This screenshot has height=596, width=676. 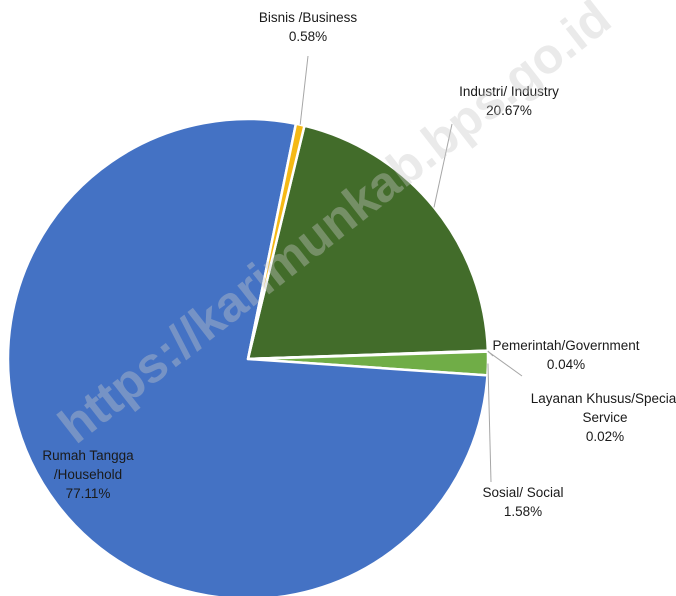 I want to click on leader-line-layanan-khusus-special-service, so click(x=505, y=364).